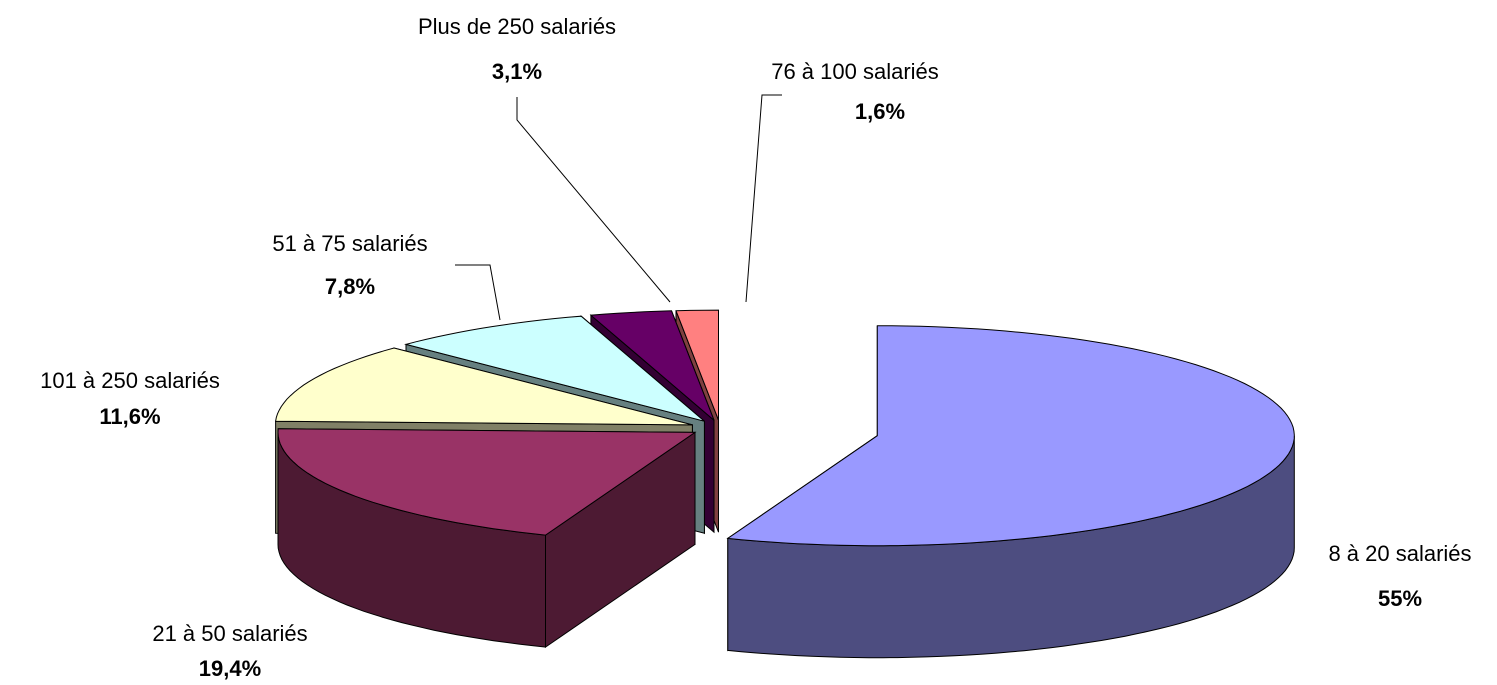 The width and height of the screenshot is (1497, 685). Describe the element at coordinates (855, 71) in the screenshot. I see `slice-label: 76 à 100 salariés` at that location.